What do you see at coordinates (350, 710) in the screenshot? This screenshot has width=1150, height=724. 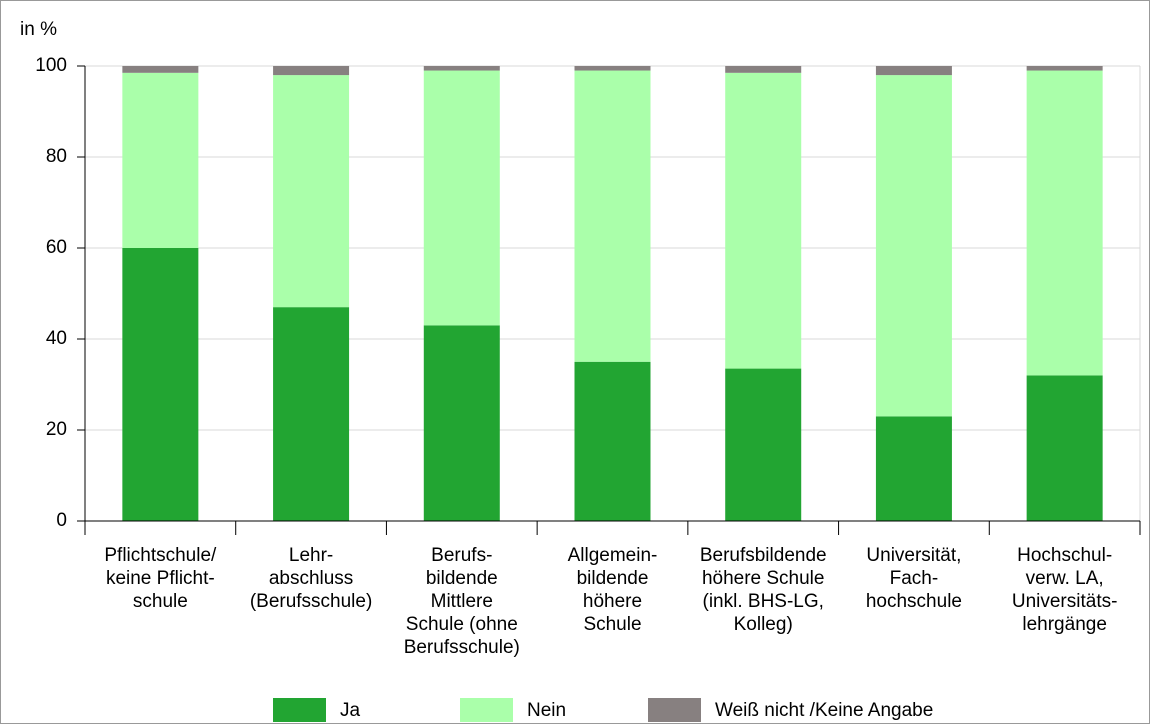 I see `legend-label: Ja` at bounding box center [350, 710].